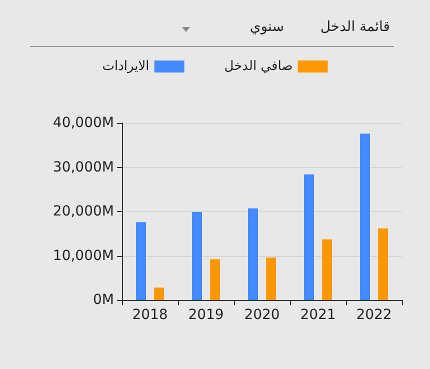 This screenshot has height=369, width=430. I want to click on x-tick-label: 2019, so click(206, 315).